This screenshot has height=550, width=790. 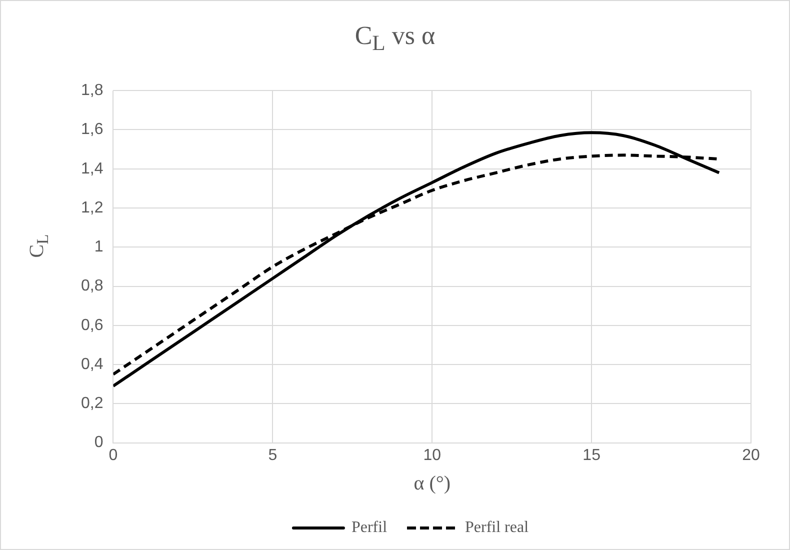 I want to click on legend-label: Perfil real, so click(x=497, y=527).